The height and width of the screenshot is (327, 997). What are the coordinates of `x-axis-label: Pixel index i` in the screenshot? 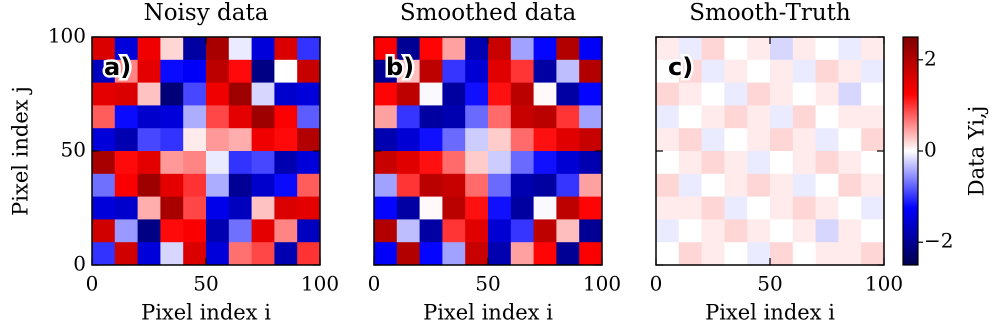 It's located at (488, 313).